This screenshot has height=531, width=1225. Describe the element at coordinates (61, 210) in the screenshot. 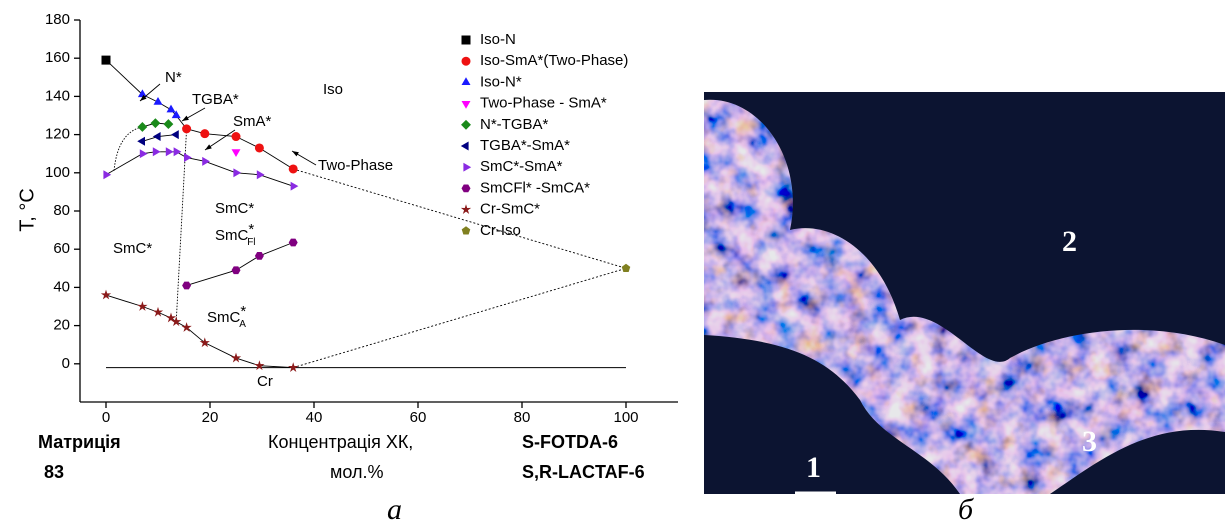

I see `y-tick-label: 80` at that location.